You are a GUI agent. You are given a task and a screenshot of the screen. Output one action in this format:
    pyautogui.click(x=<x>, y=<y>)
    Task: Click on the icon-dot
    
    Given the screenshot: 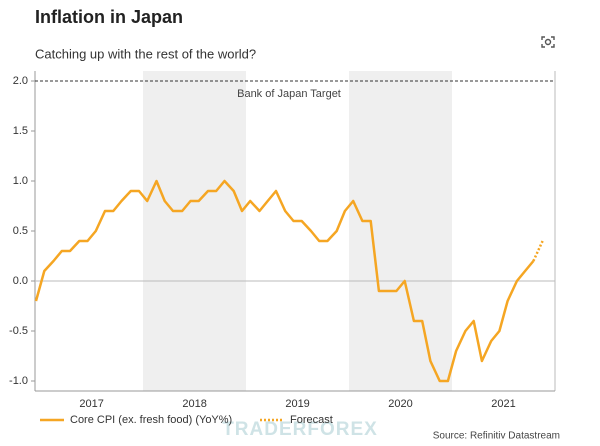 What is the action you would take?
    pyautogui.click(x=548, y=42)
    